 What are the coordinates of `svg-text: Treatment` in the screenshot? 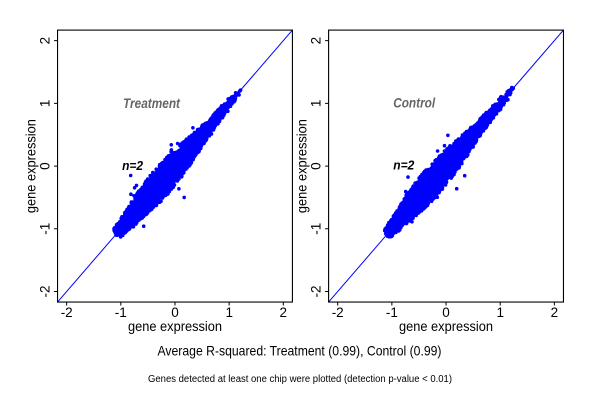 It's located at (151, 103).